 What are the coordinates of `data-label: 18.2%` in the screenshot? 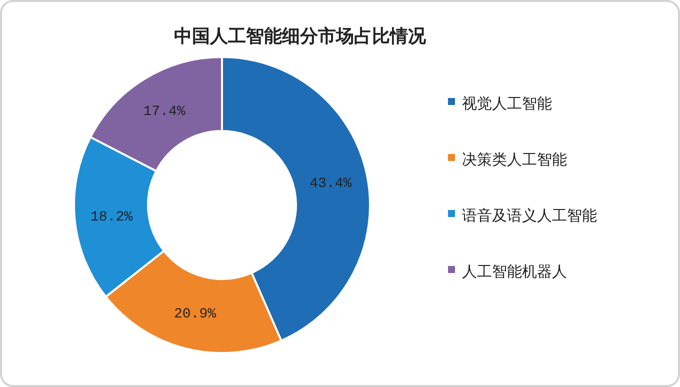 It's located at (112, 218).